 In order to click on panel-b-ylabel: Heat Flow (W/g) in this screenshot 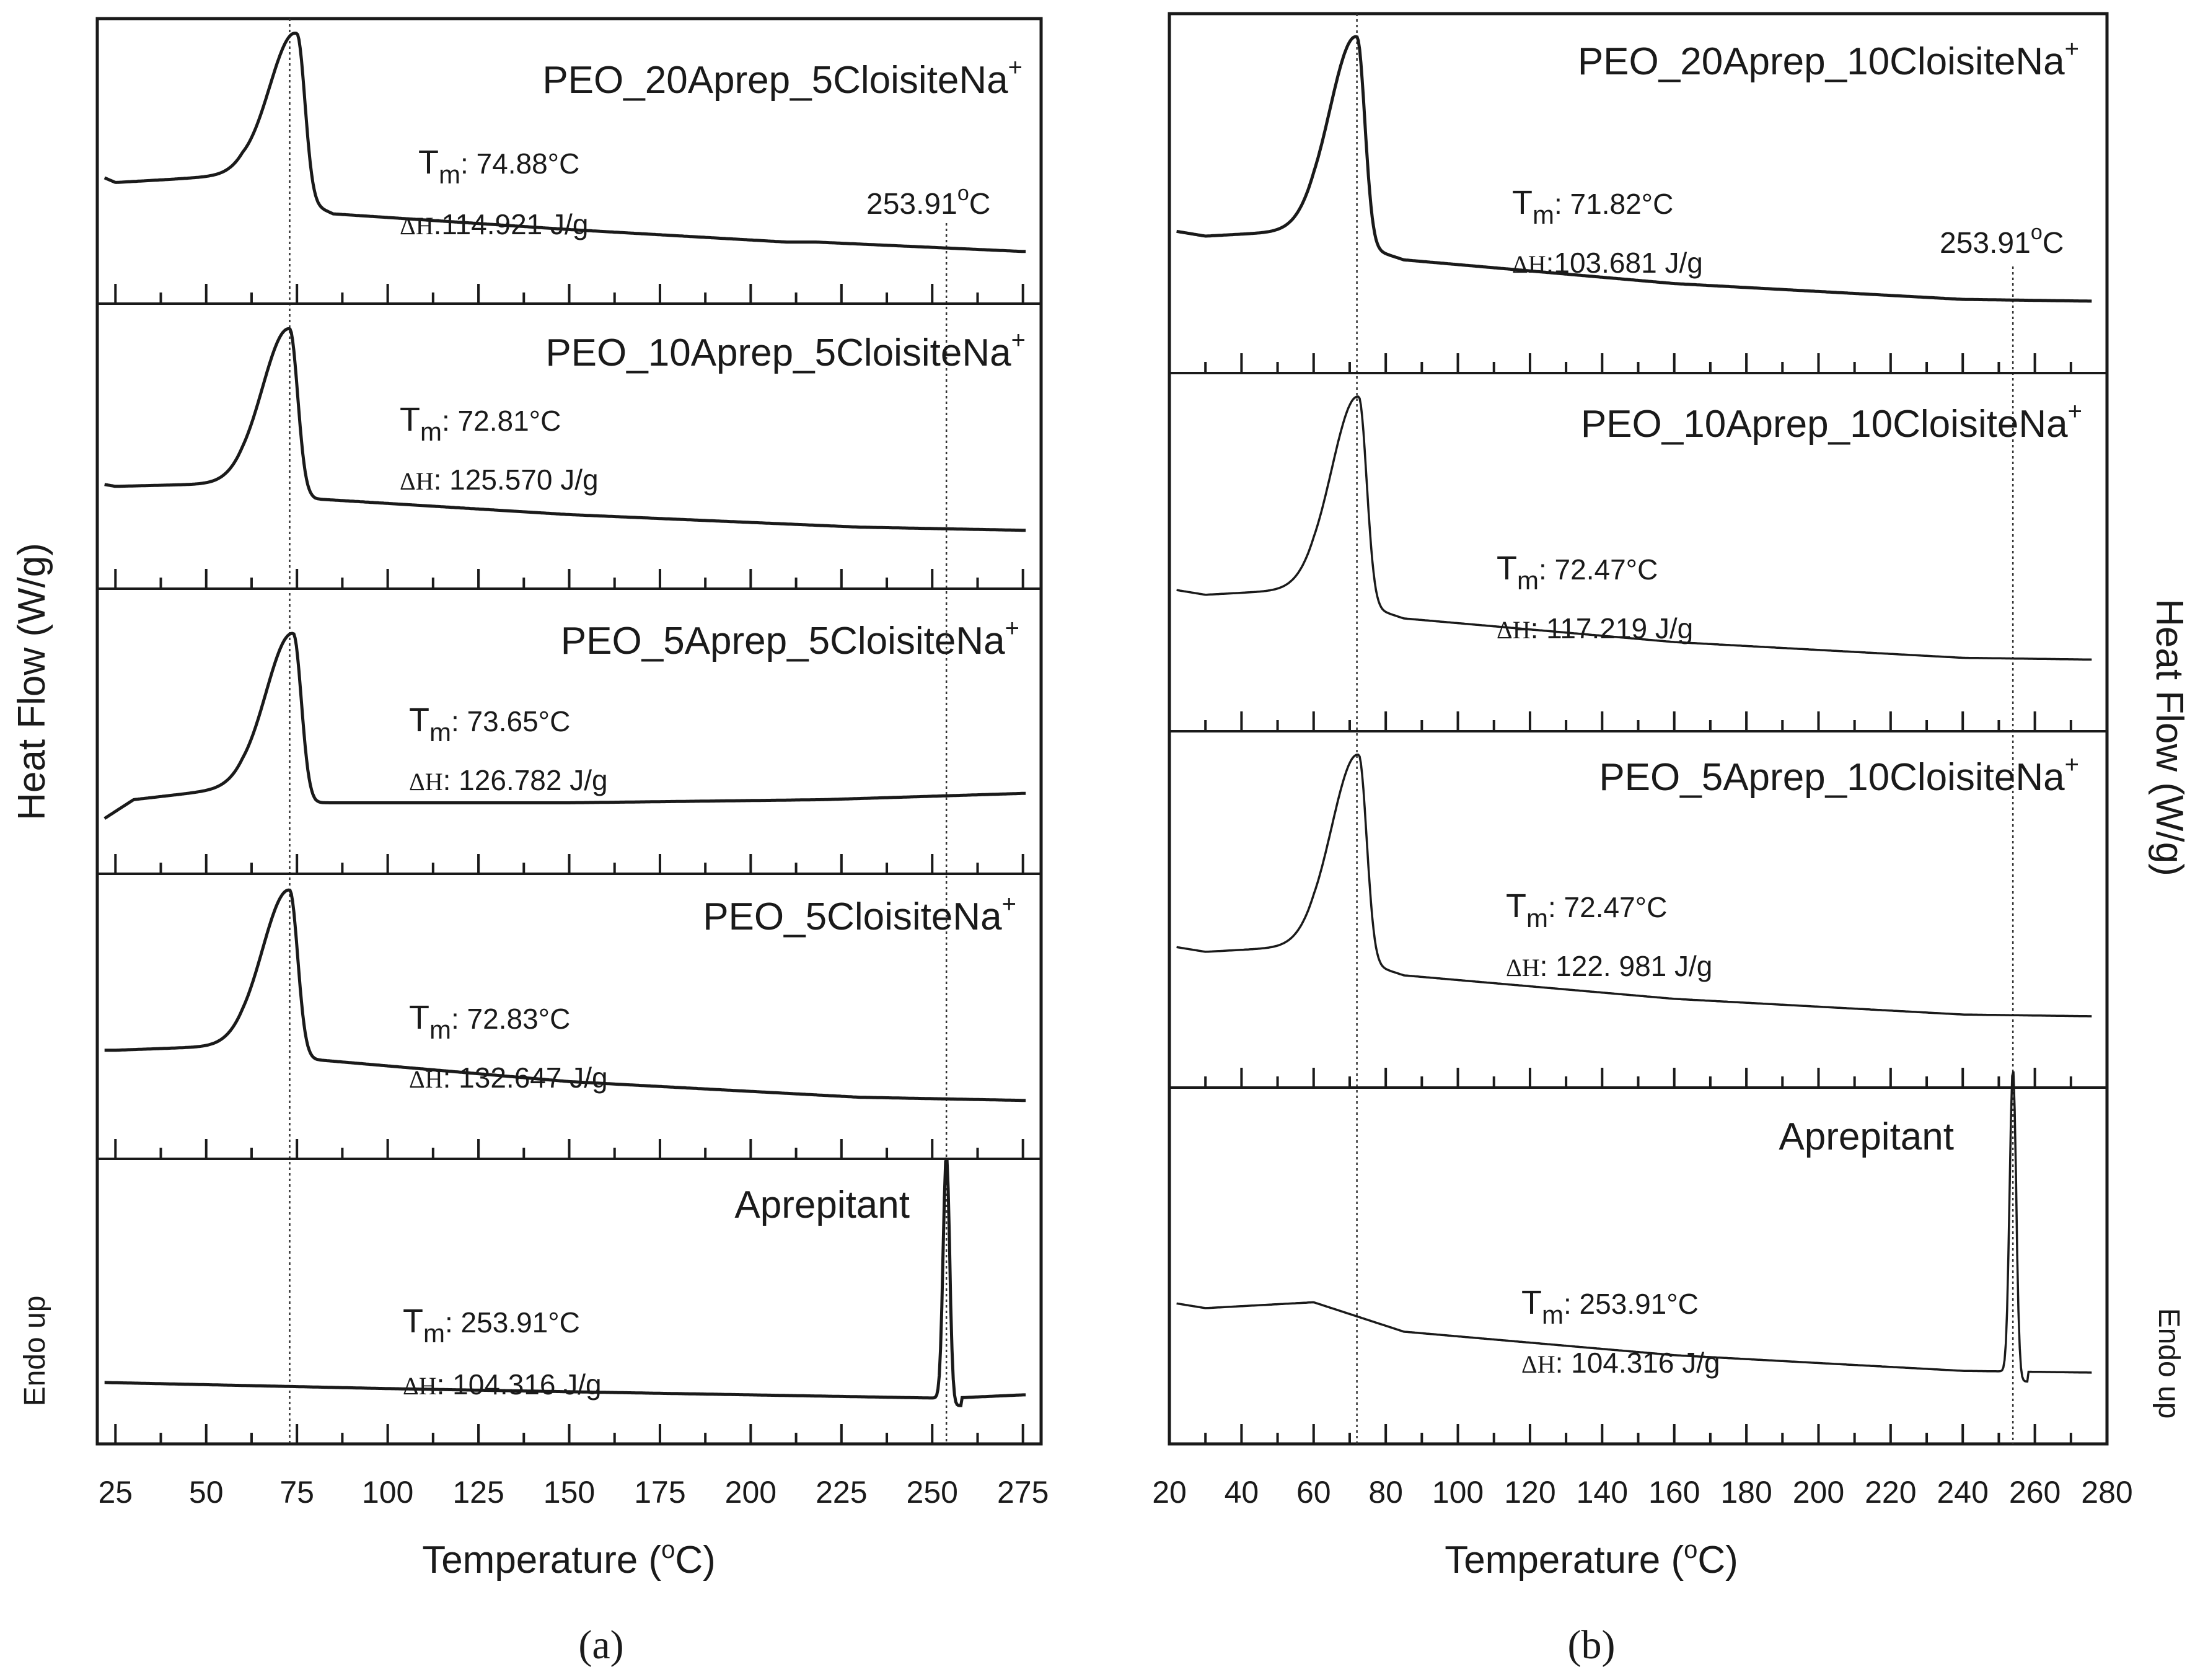, I will do `click(2170, 737)`.